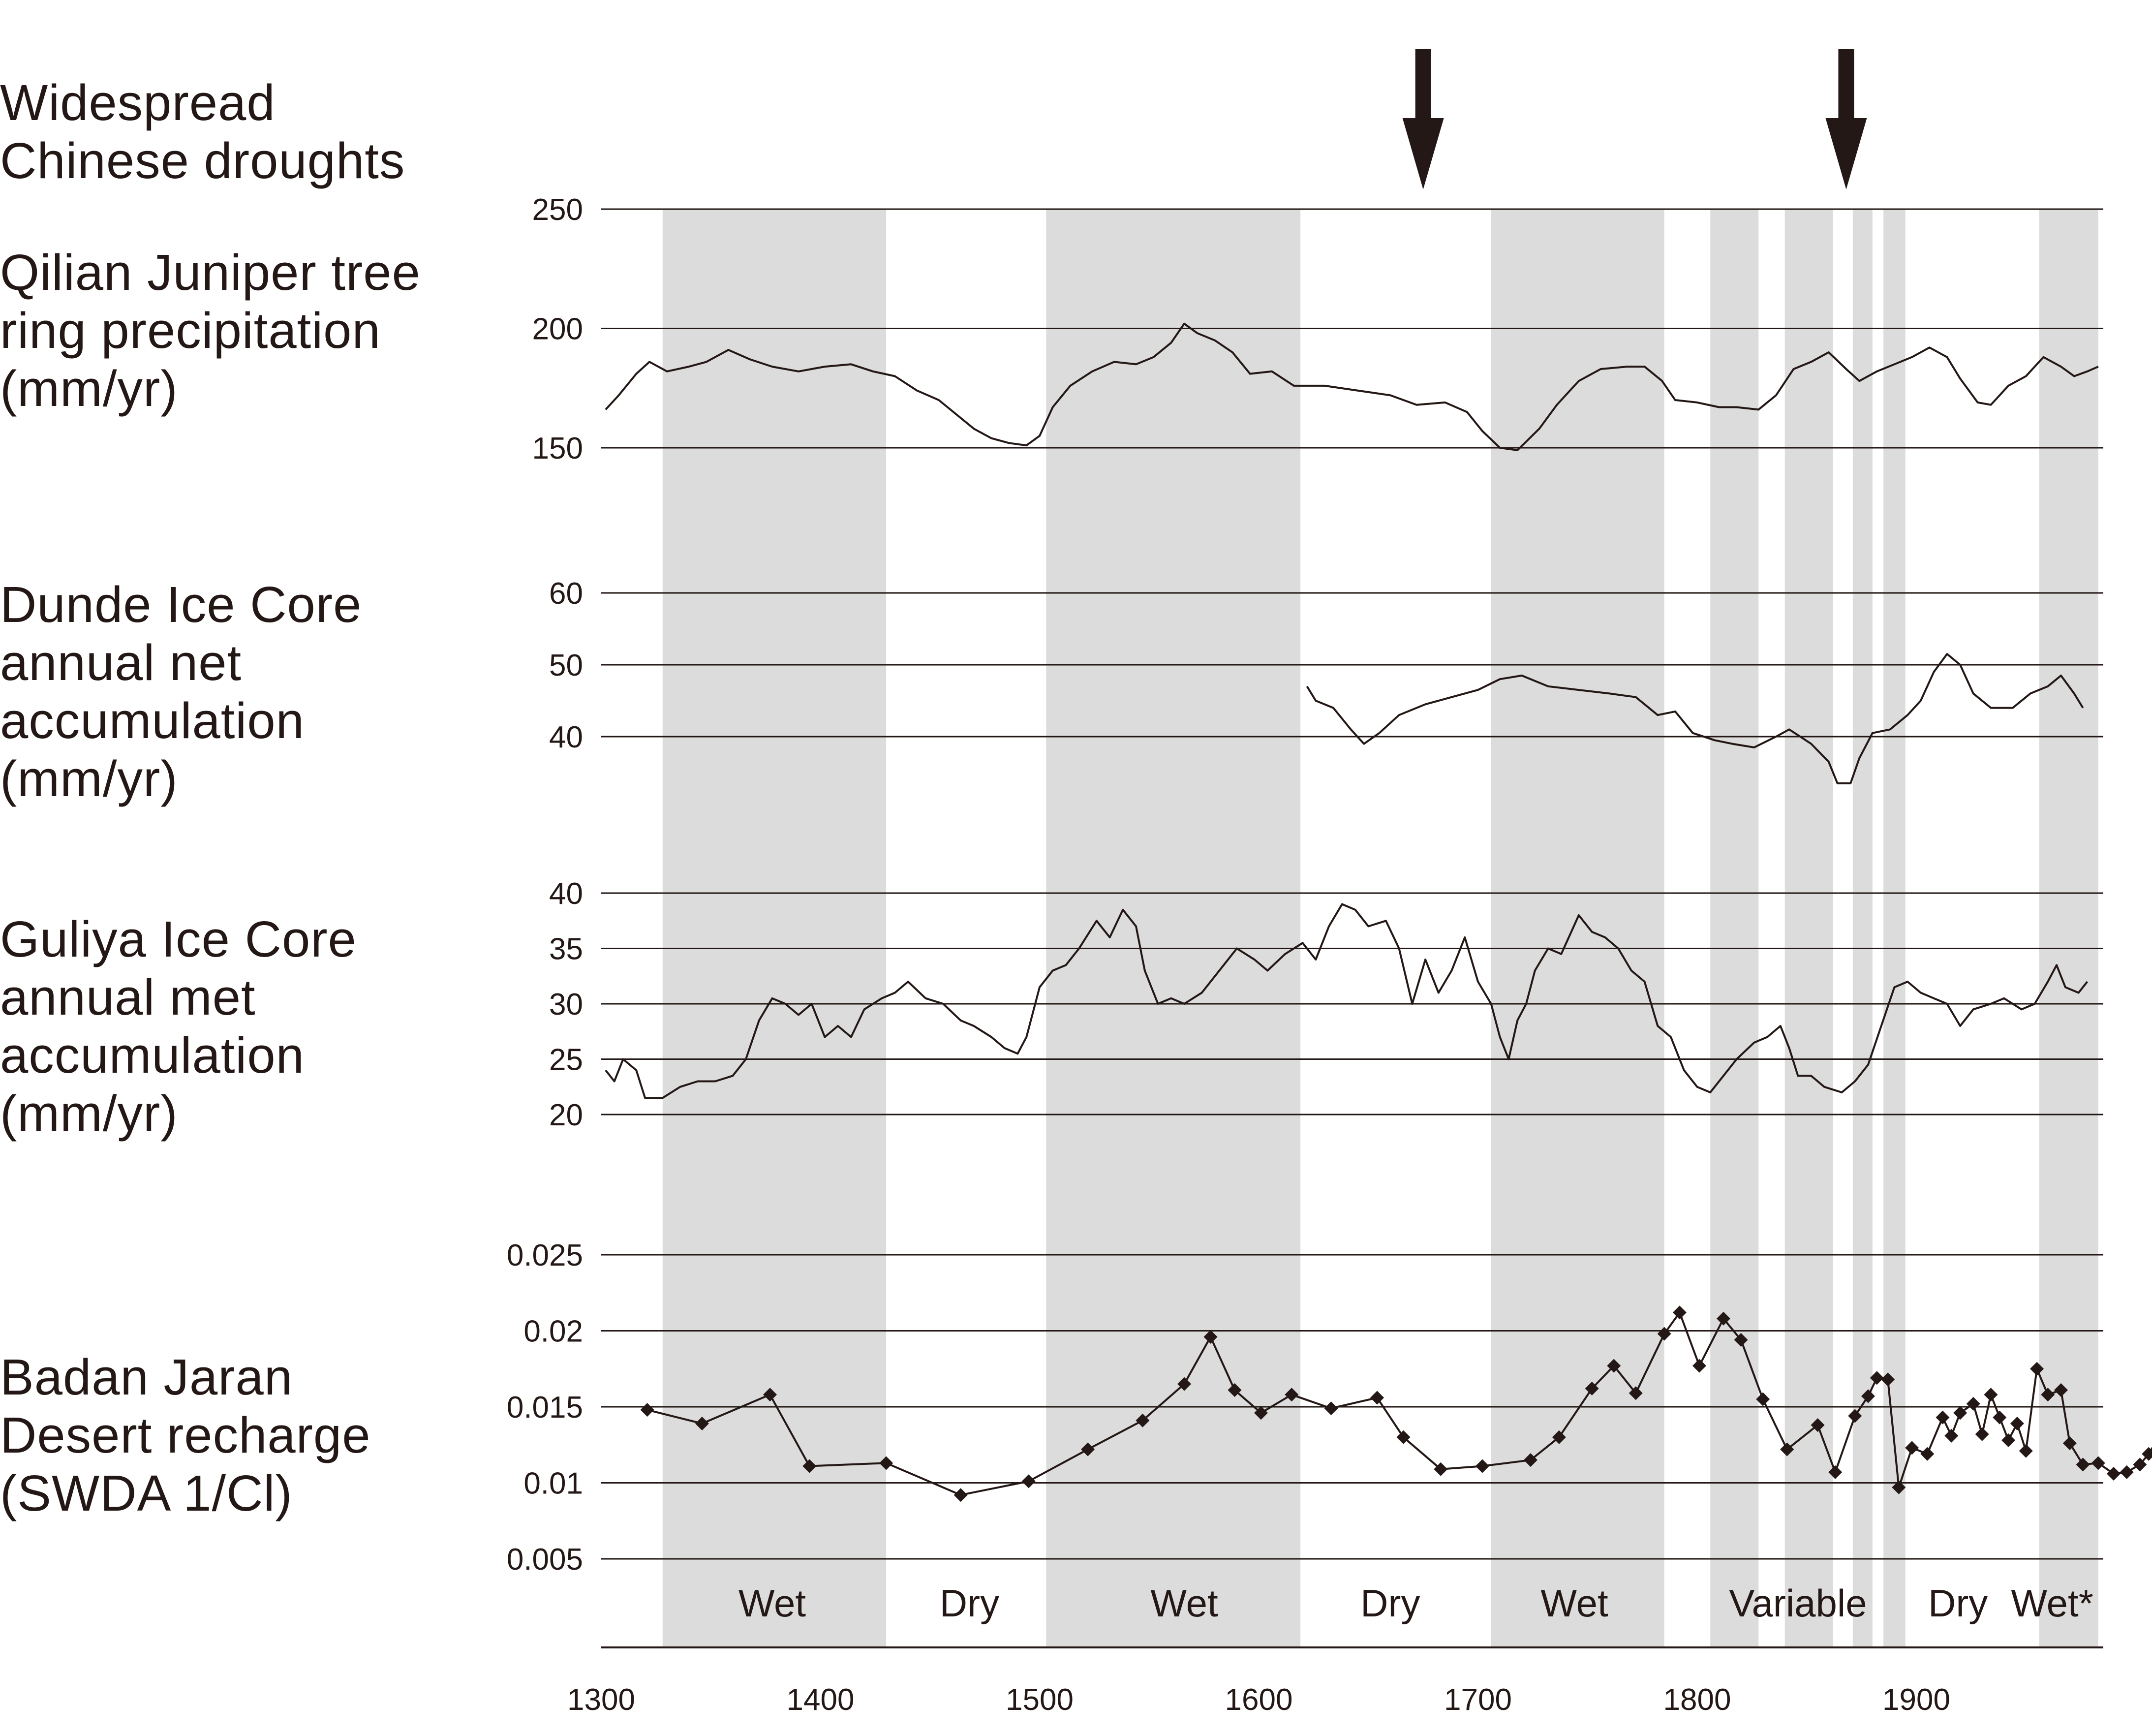 The image size is (2152, 1736). What do you see at coordinates (1695, 718) in the screenshot?
I see `dunde-series-line` at bounding box center [1695, 718].